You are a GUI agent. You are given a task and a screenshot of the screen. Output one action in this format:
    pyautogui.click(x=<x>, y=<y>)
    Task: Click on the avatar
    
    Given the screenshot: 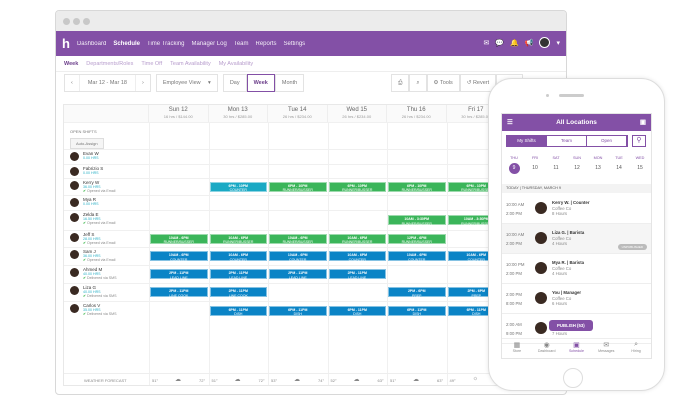 What is the action you would take?
    pyautogui.click(x=545, y=42)
    